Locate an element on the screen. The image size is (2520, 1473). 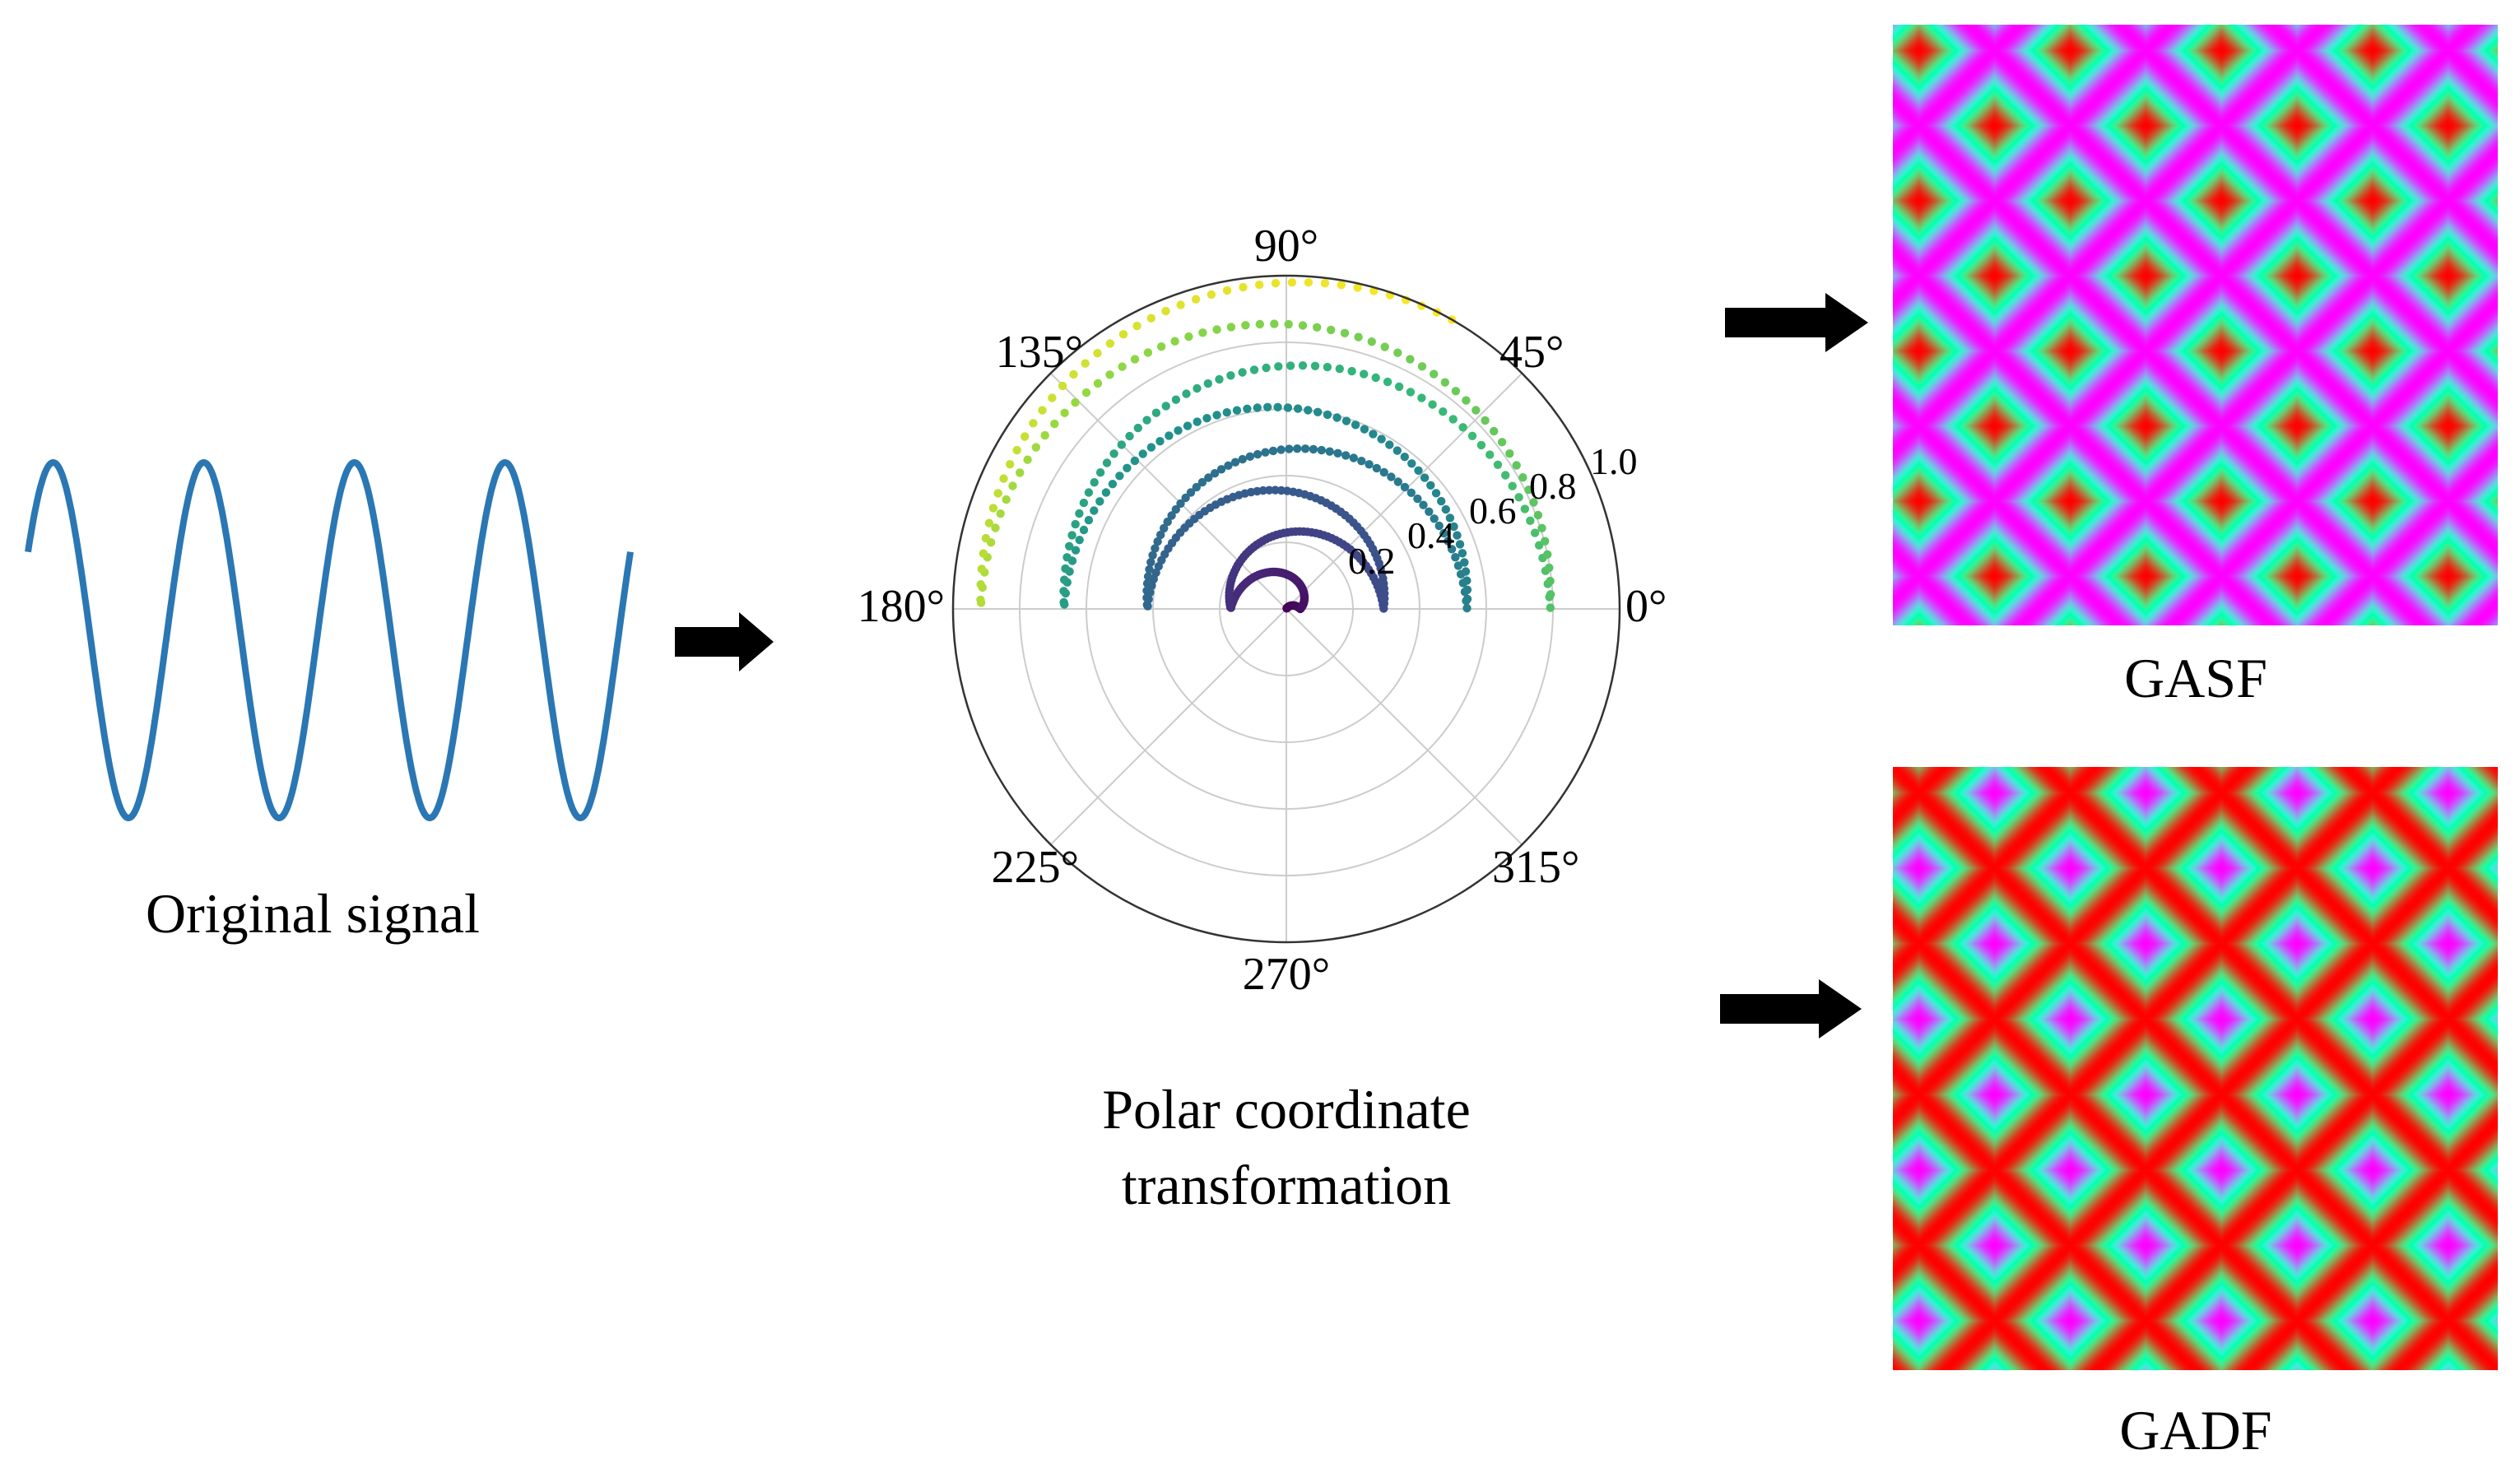
arrow-signal-to-polar is located at coordinates (724, 642).